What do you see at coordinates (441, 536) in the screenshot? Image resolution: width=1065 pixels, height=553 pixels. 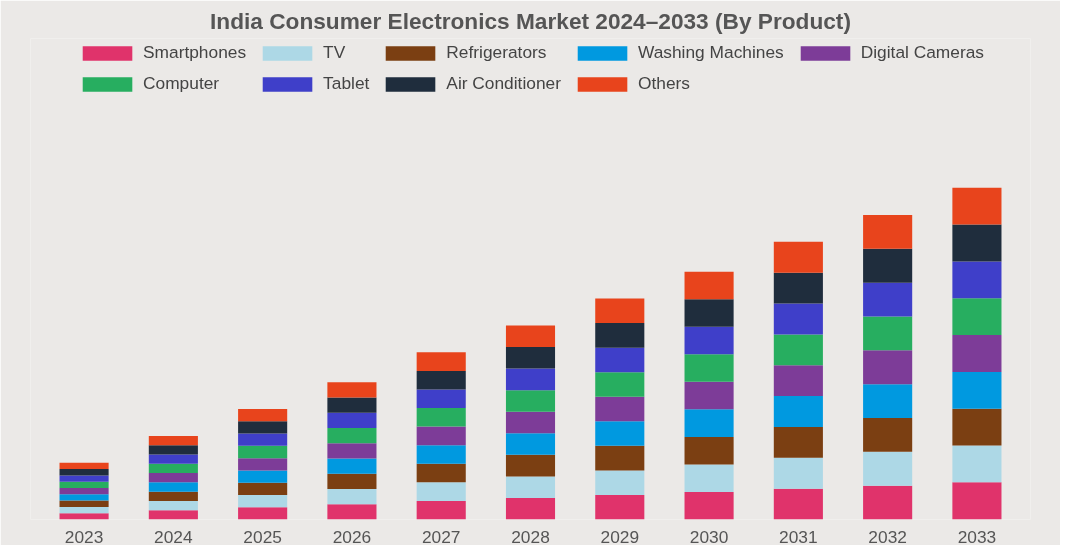 I see `x-tick-label: 2027` at bounding box center [441, 536].